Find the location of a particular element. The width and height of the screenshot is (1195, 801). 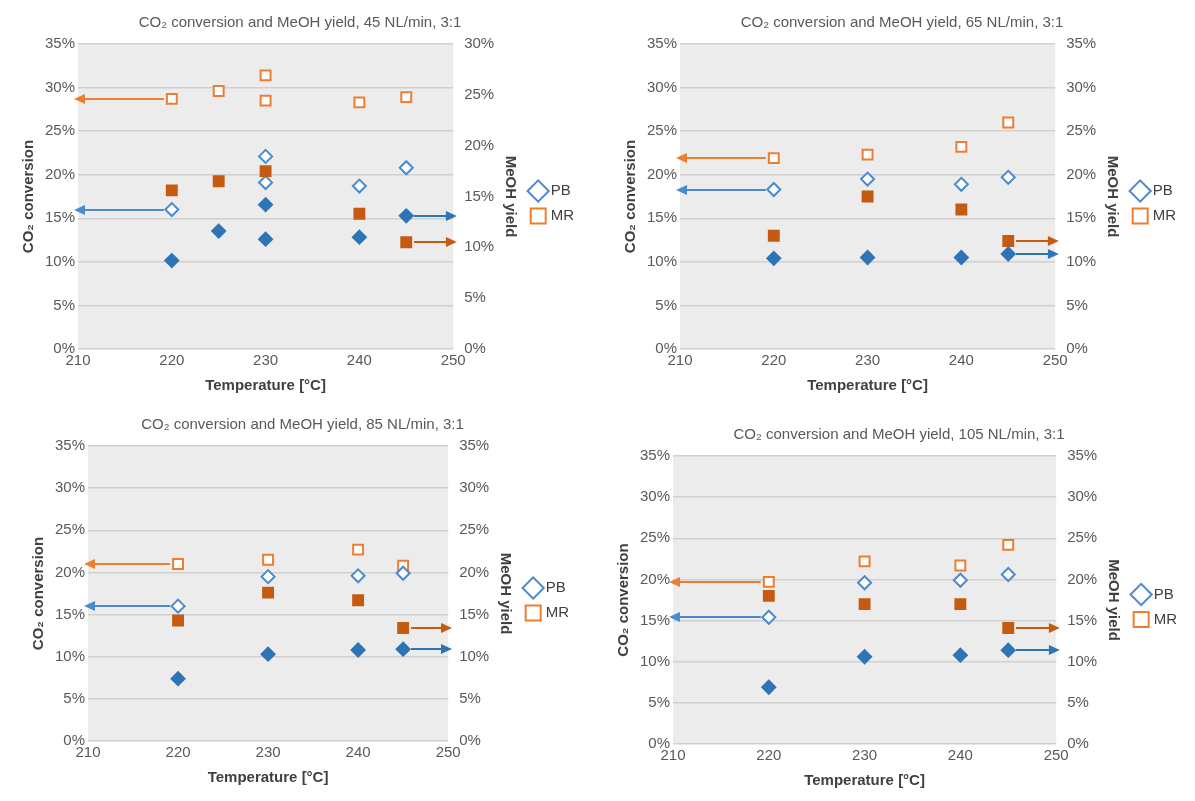

y2-tick-label: 15% is located at coordinates (474, 613).